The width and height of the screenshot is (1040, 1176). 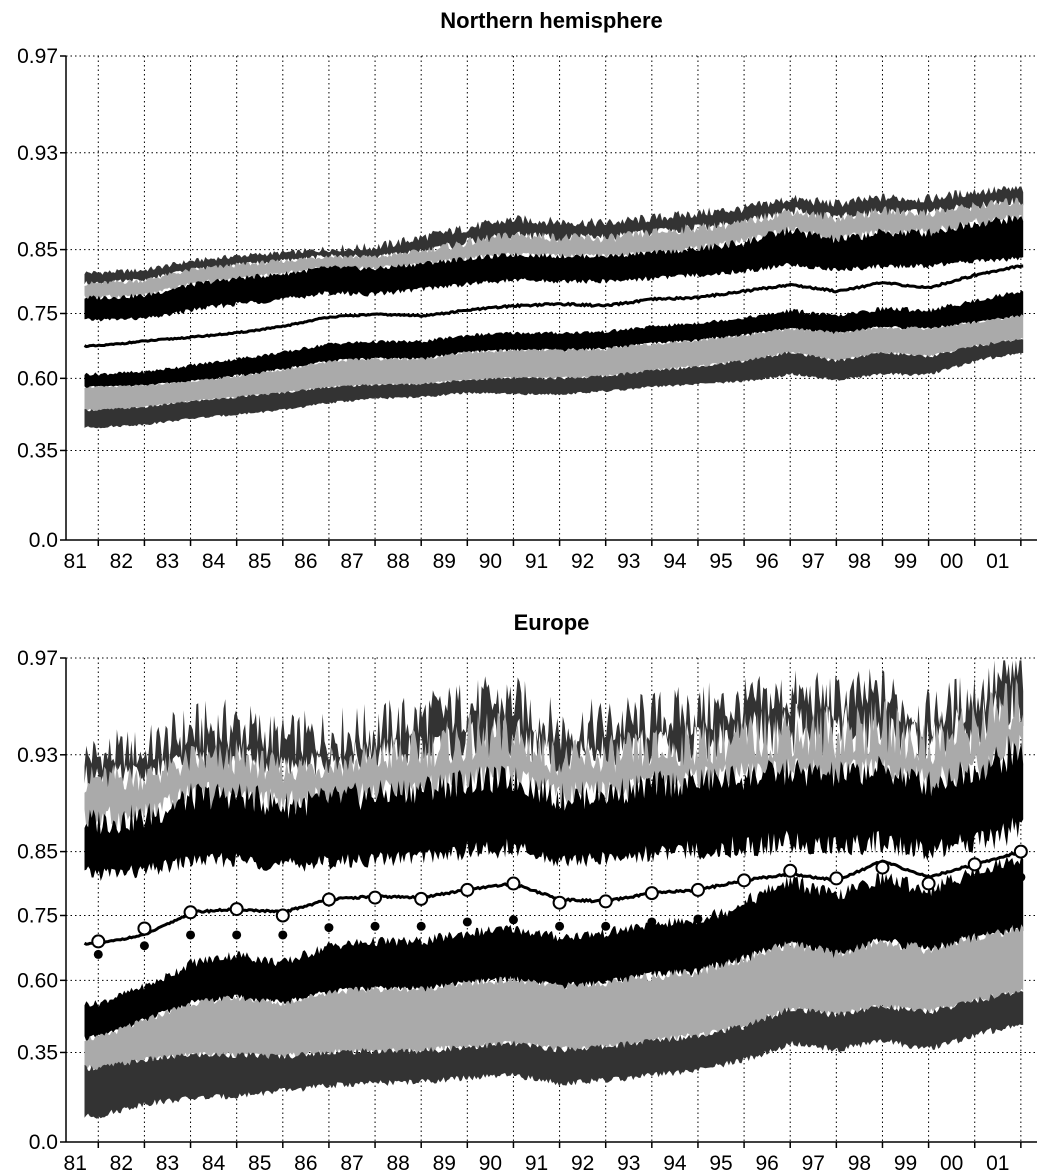 What do you see at coordinates (214, 561) in the screenshot?
I see `x-tick-label: 84` at bounding box center [214, 561].